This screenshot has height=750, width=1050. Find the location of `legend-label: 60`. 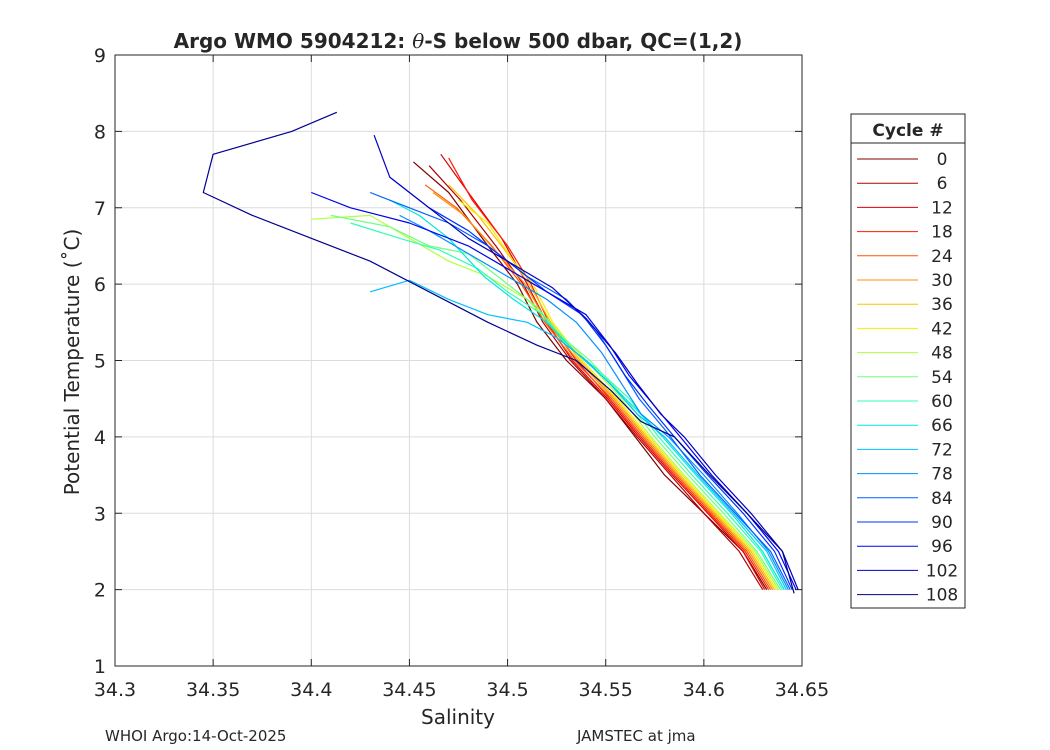

legend-label: 60 is located at coordinates (942, 402).